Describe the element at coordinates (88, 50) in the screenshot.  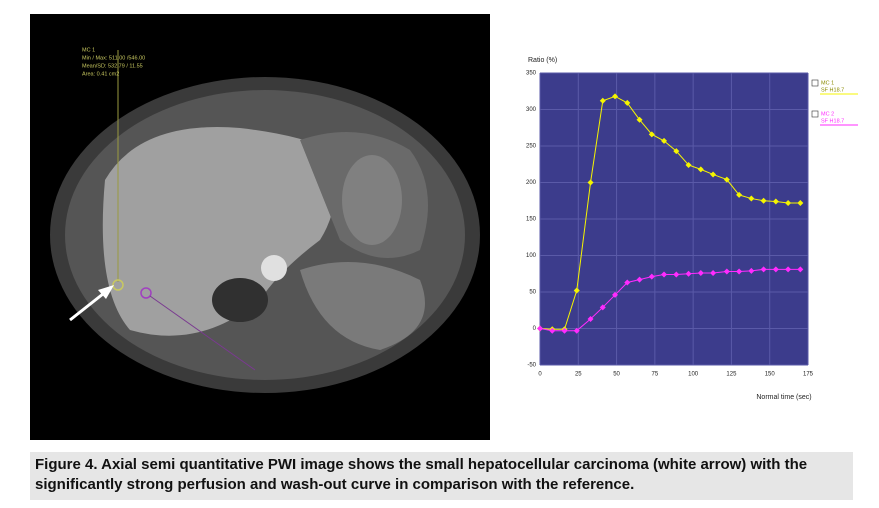
I see `roi-label: MC 1` at that location.